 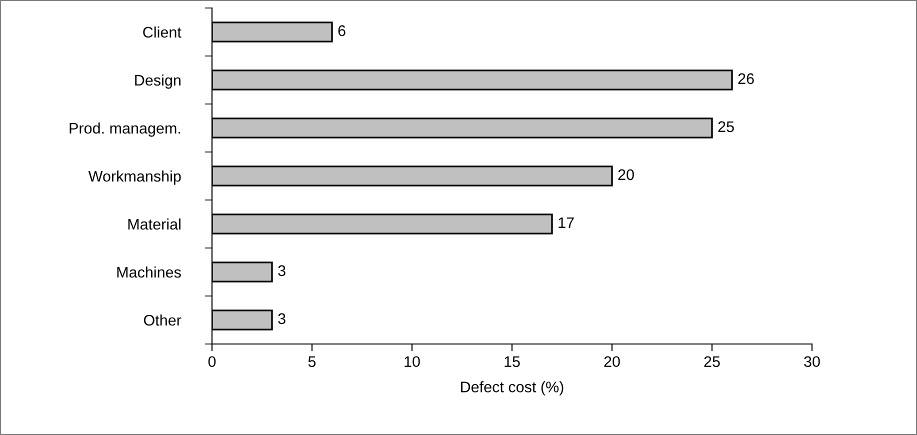 I want to click on x-tick-label: 25, so click(x=712, y=362).